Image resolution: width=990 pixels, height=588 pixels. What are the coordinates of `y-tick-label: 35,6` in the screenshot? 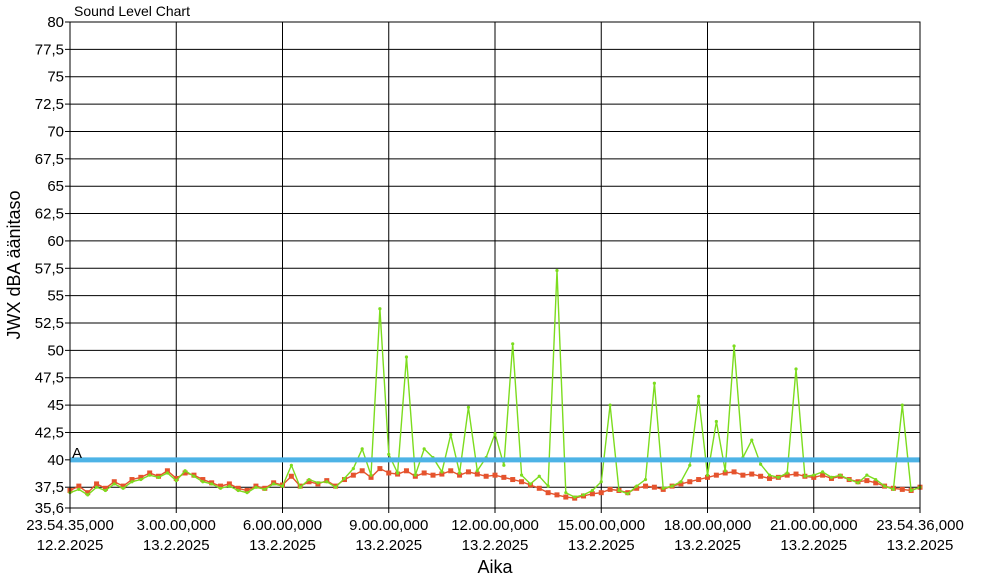 It's located at (49, 508).